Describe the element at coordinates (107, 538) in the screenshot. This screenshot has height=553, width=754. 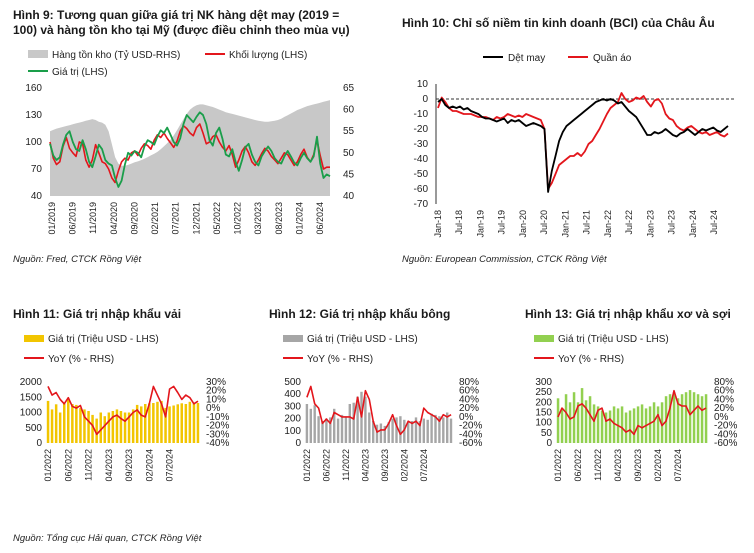
I see `bottom-source: Nguồn: Tổng cục Hải quan, CTCK Rồng Việt` at that location.